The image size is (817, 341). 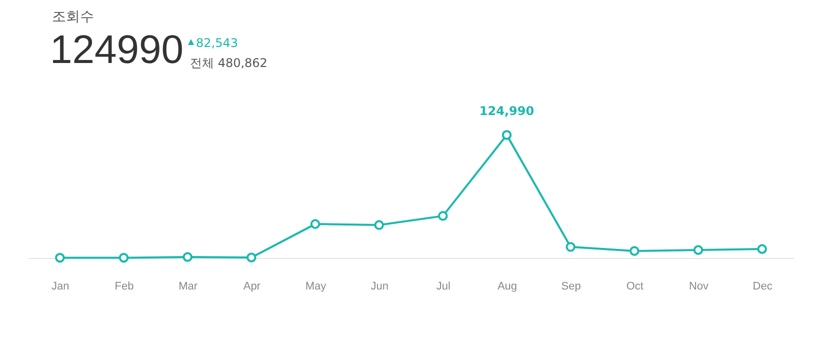 I want to click on x-tick-label: Feb, so click(x=124, y=286).